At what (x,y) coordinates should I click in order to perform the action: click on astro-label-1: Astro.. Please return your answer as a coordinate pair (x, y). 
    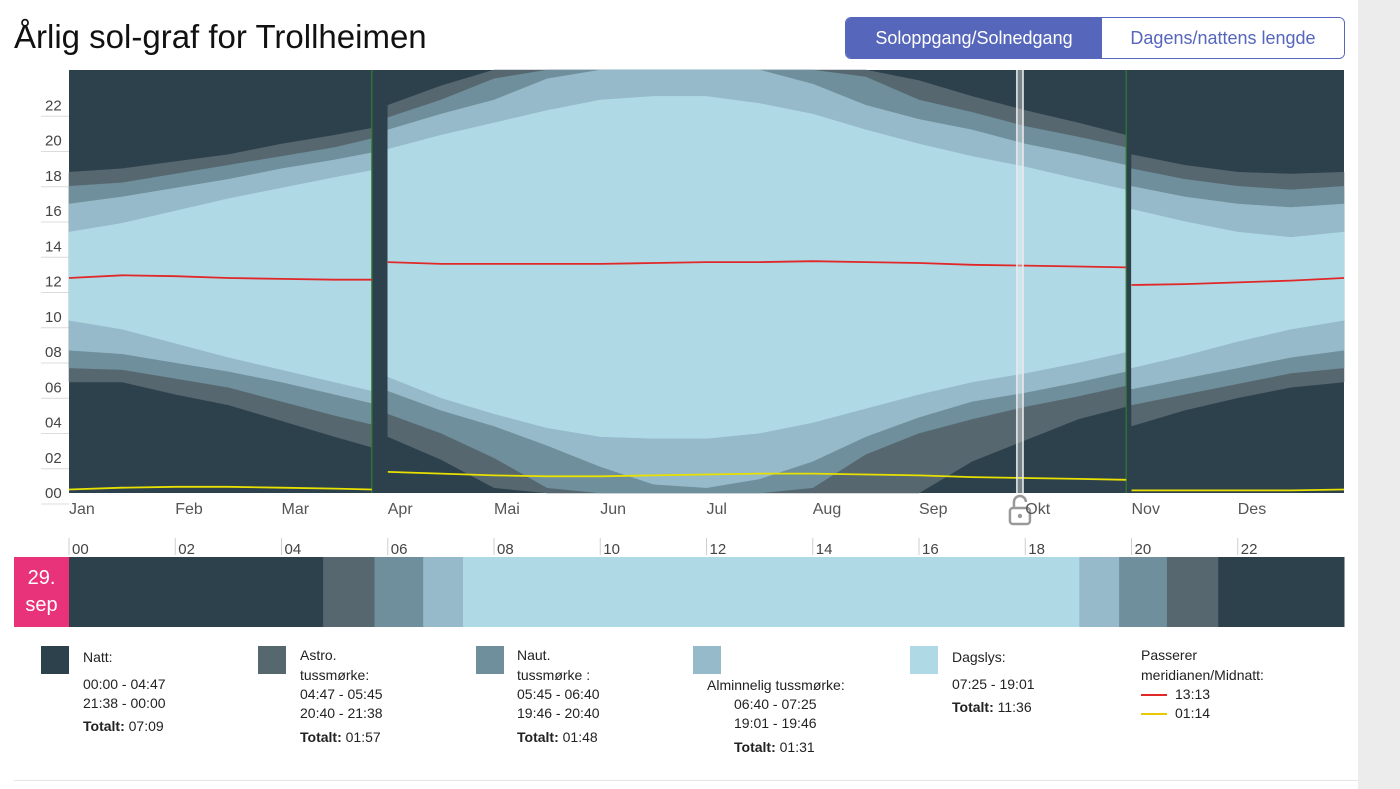
    Looking at the image, I should click on (318, 655).